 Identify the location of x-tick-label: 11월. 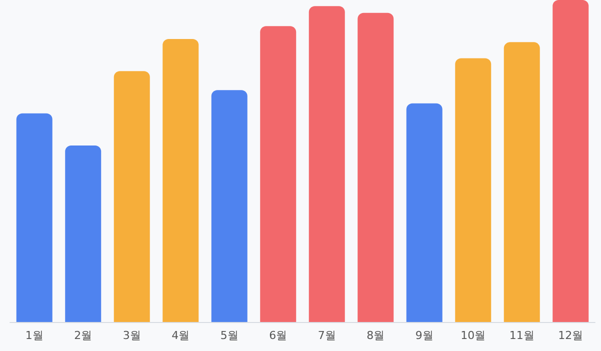
(521, 335).